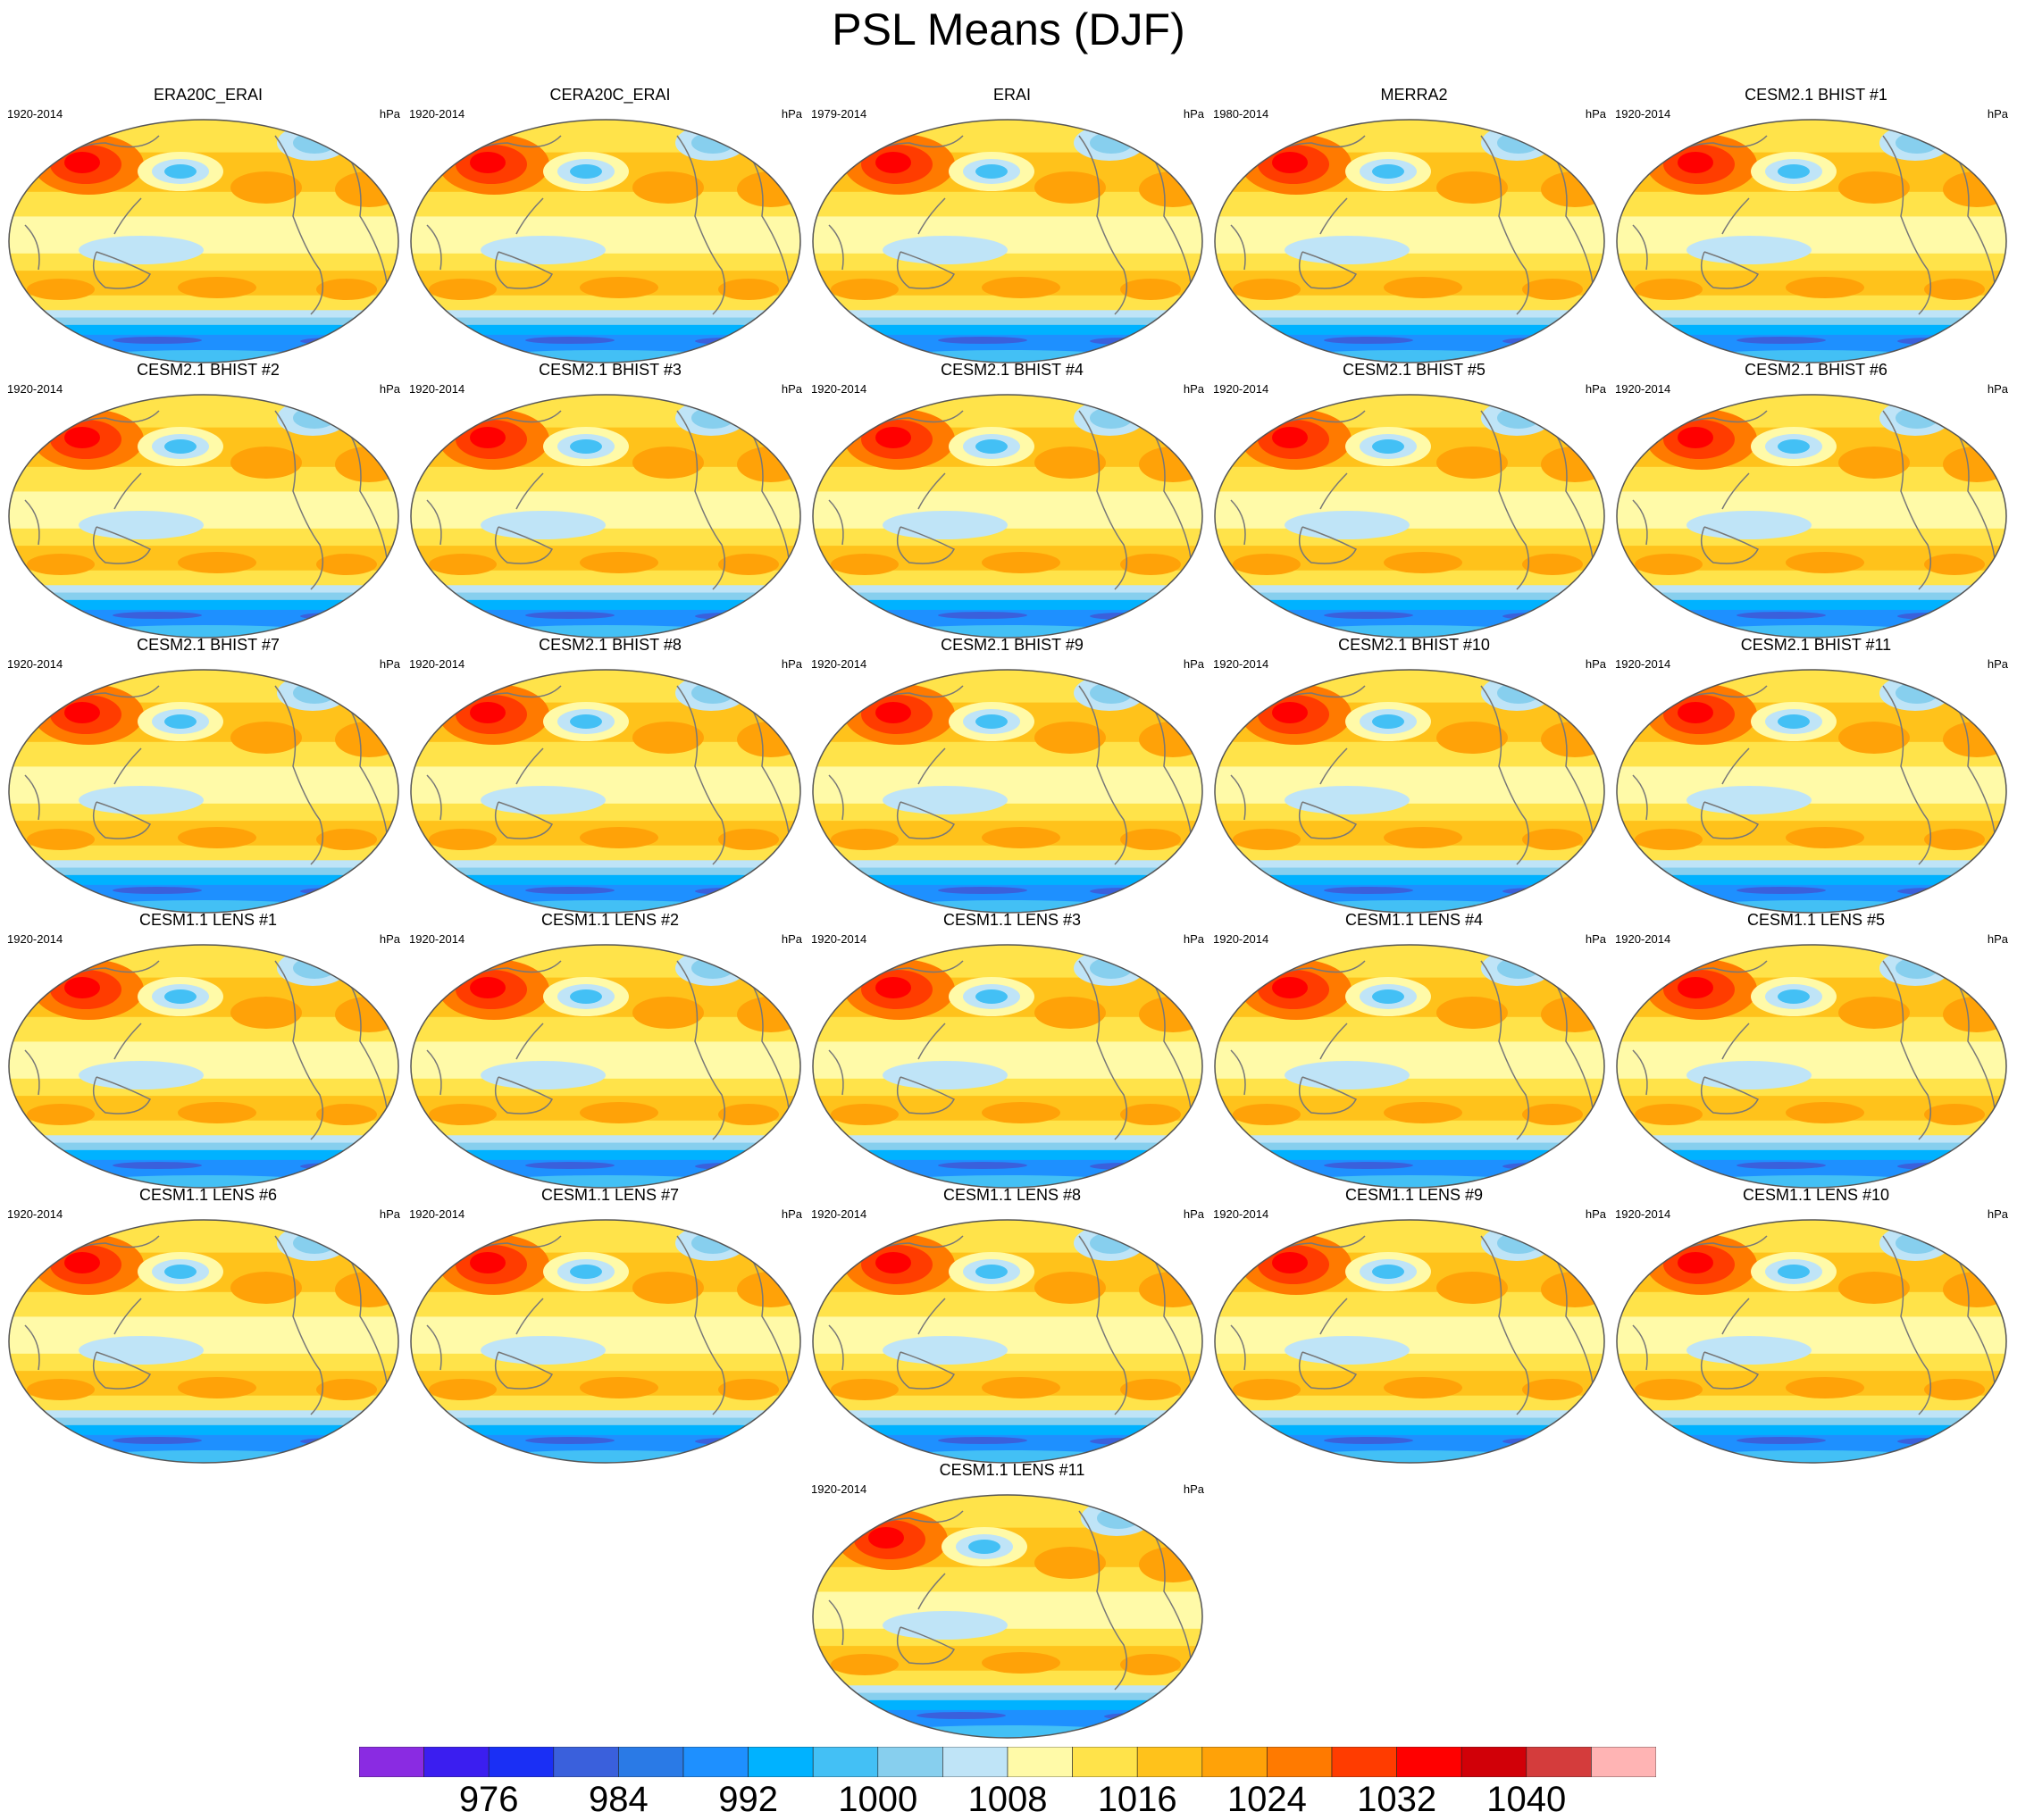 The image size is (2017, 1820). Describe the element at coordinates (1012, 1470) in the screenshot. I see `panel-title: CESM1.1 LENS #11` at that location.